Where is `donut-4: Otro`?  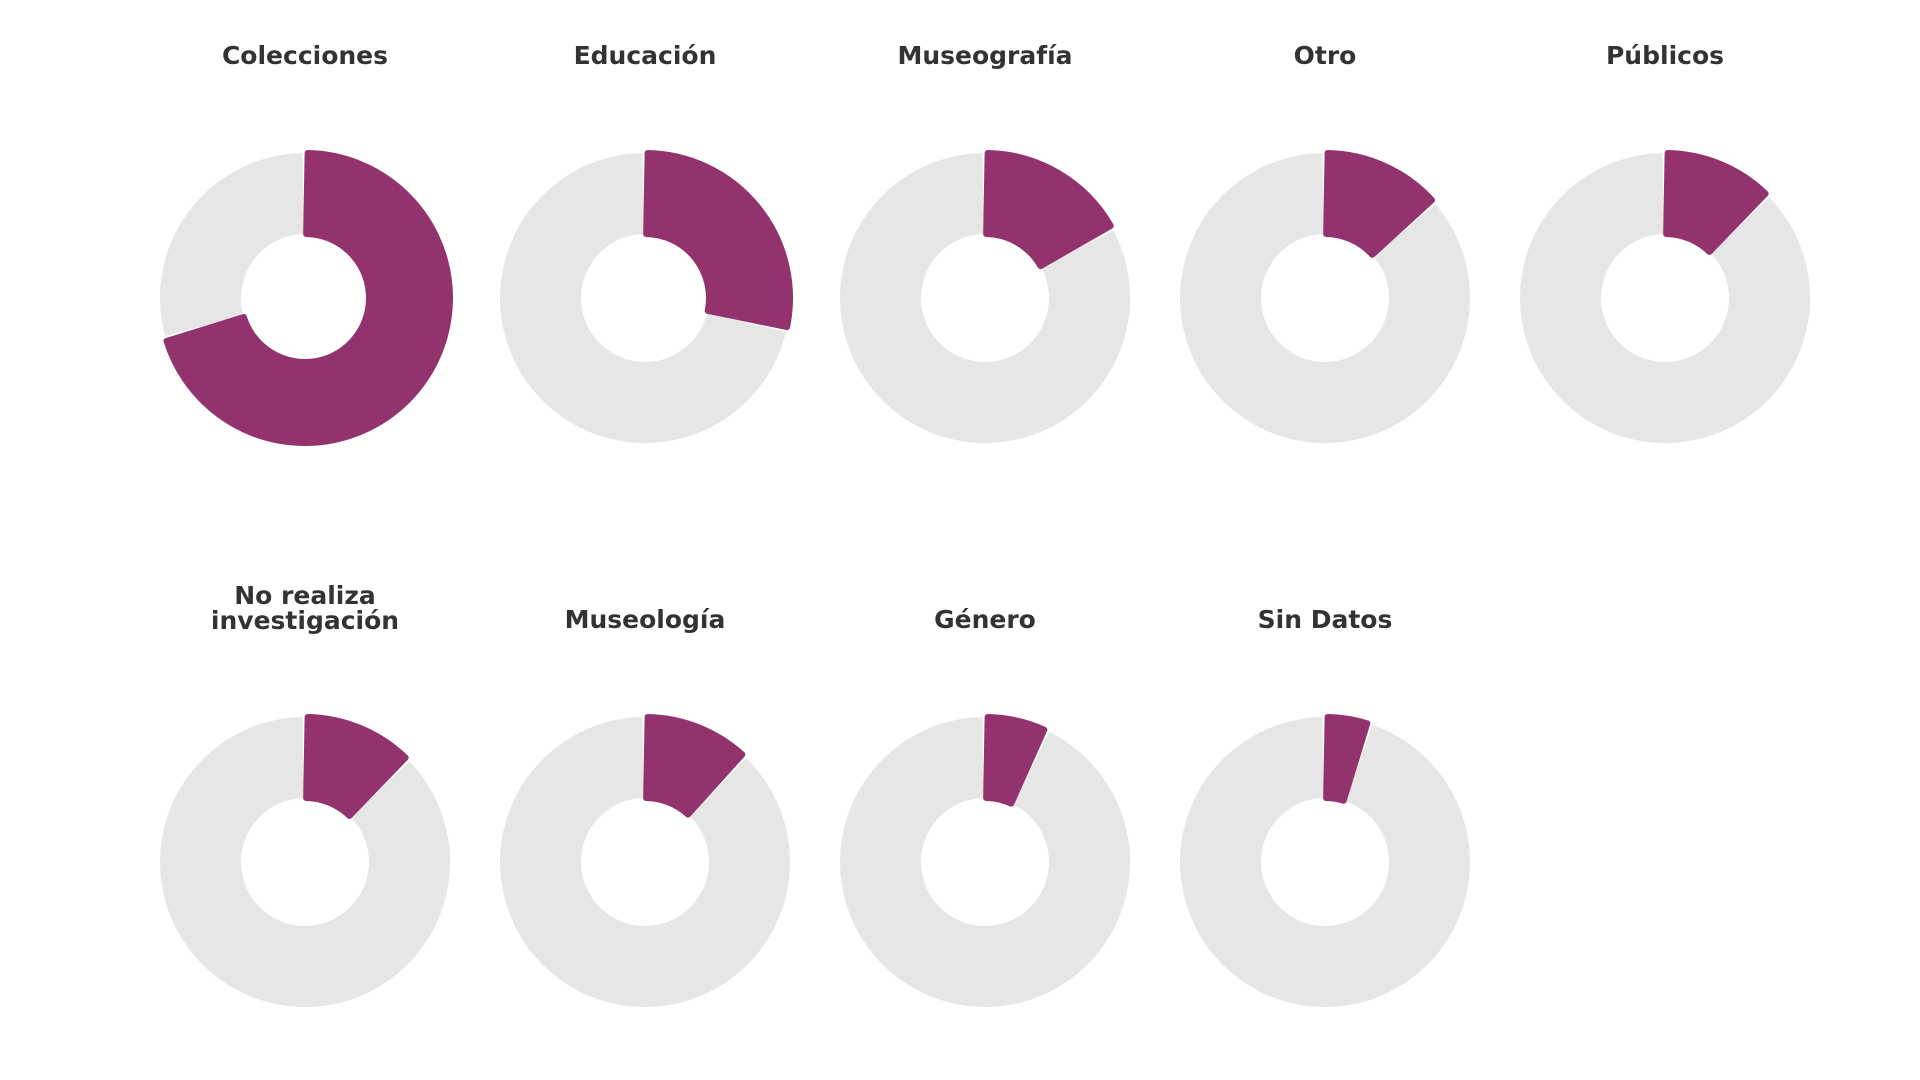 donut-4: Otro is located at coordinates (1325, 242).